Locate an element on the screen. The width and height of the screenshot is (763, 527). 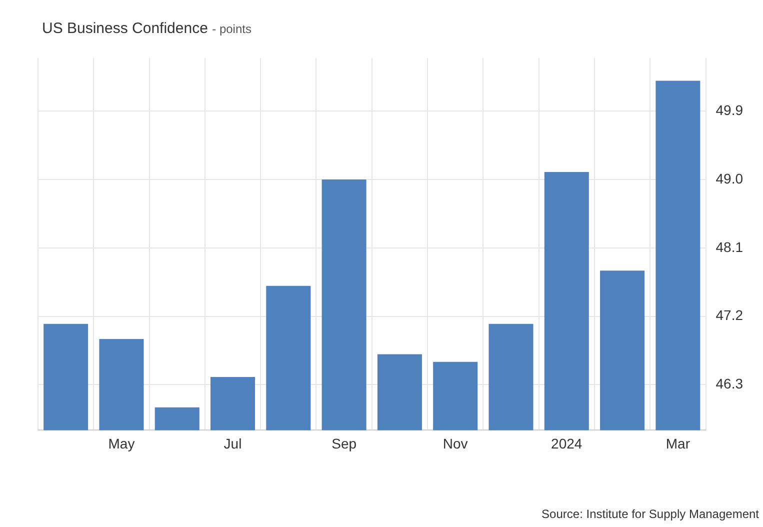
x-tick-label: May is located at coordinates (121, 443).